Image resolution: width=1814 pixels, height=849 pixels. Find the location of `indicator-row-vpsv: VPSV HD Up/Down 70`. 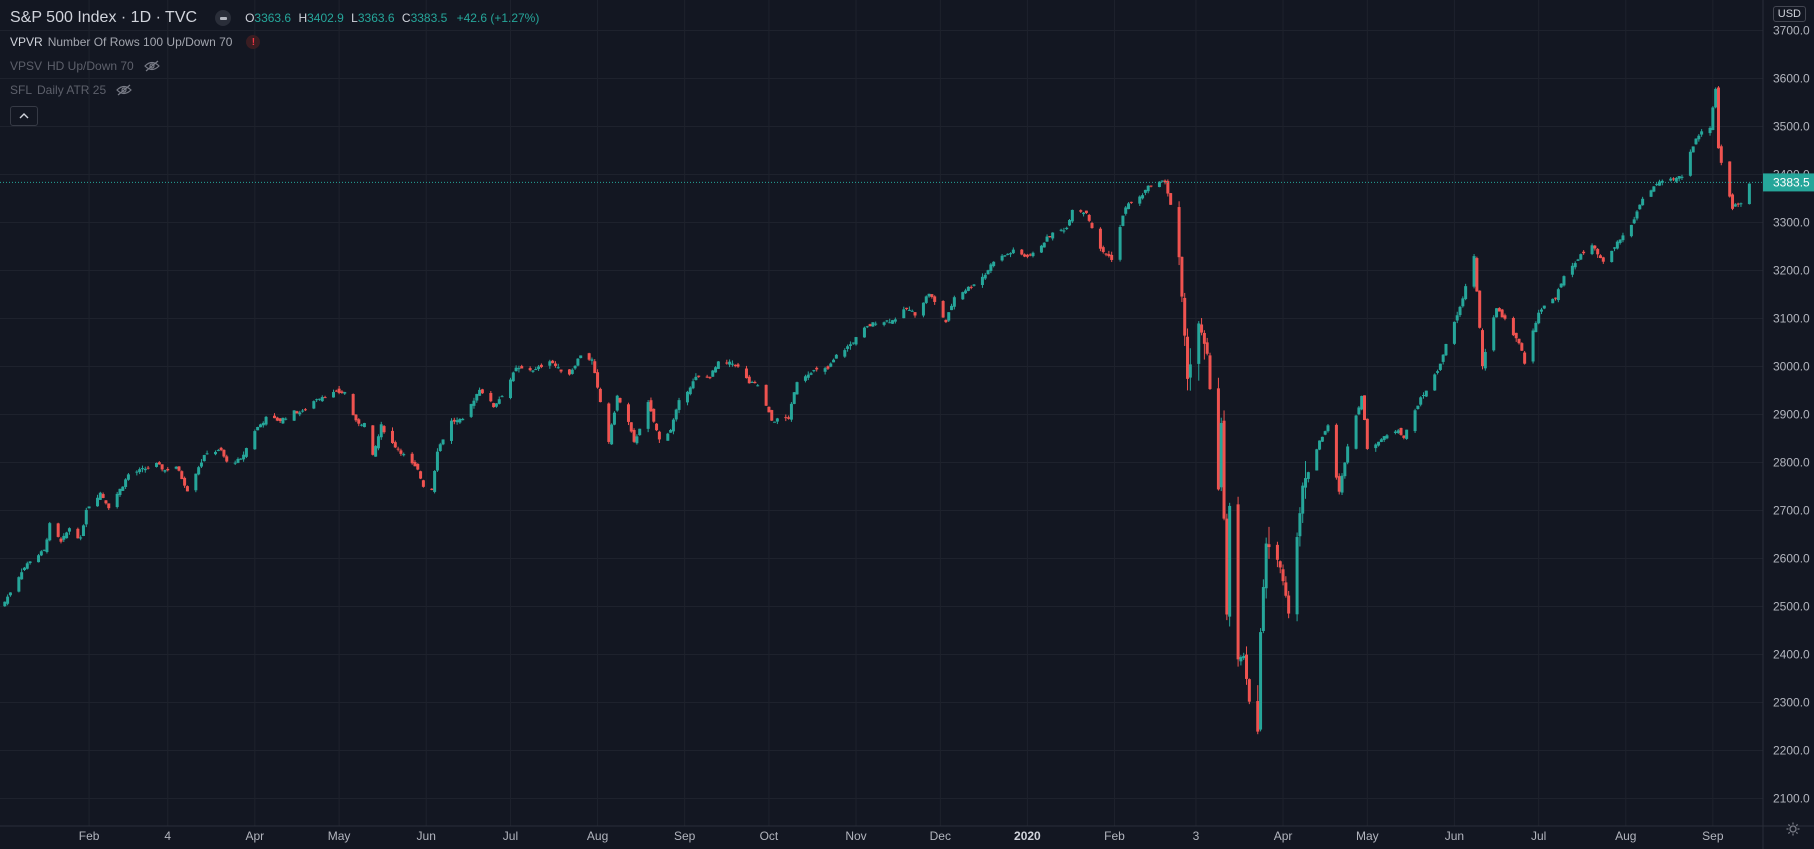

indicator-row-vpsv: VPSV HD Up/Down 70 is located at coordinates (274, 66).